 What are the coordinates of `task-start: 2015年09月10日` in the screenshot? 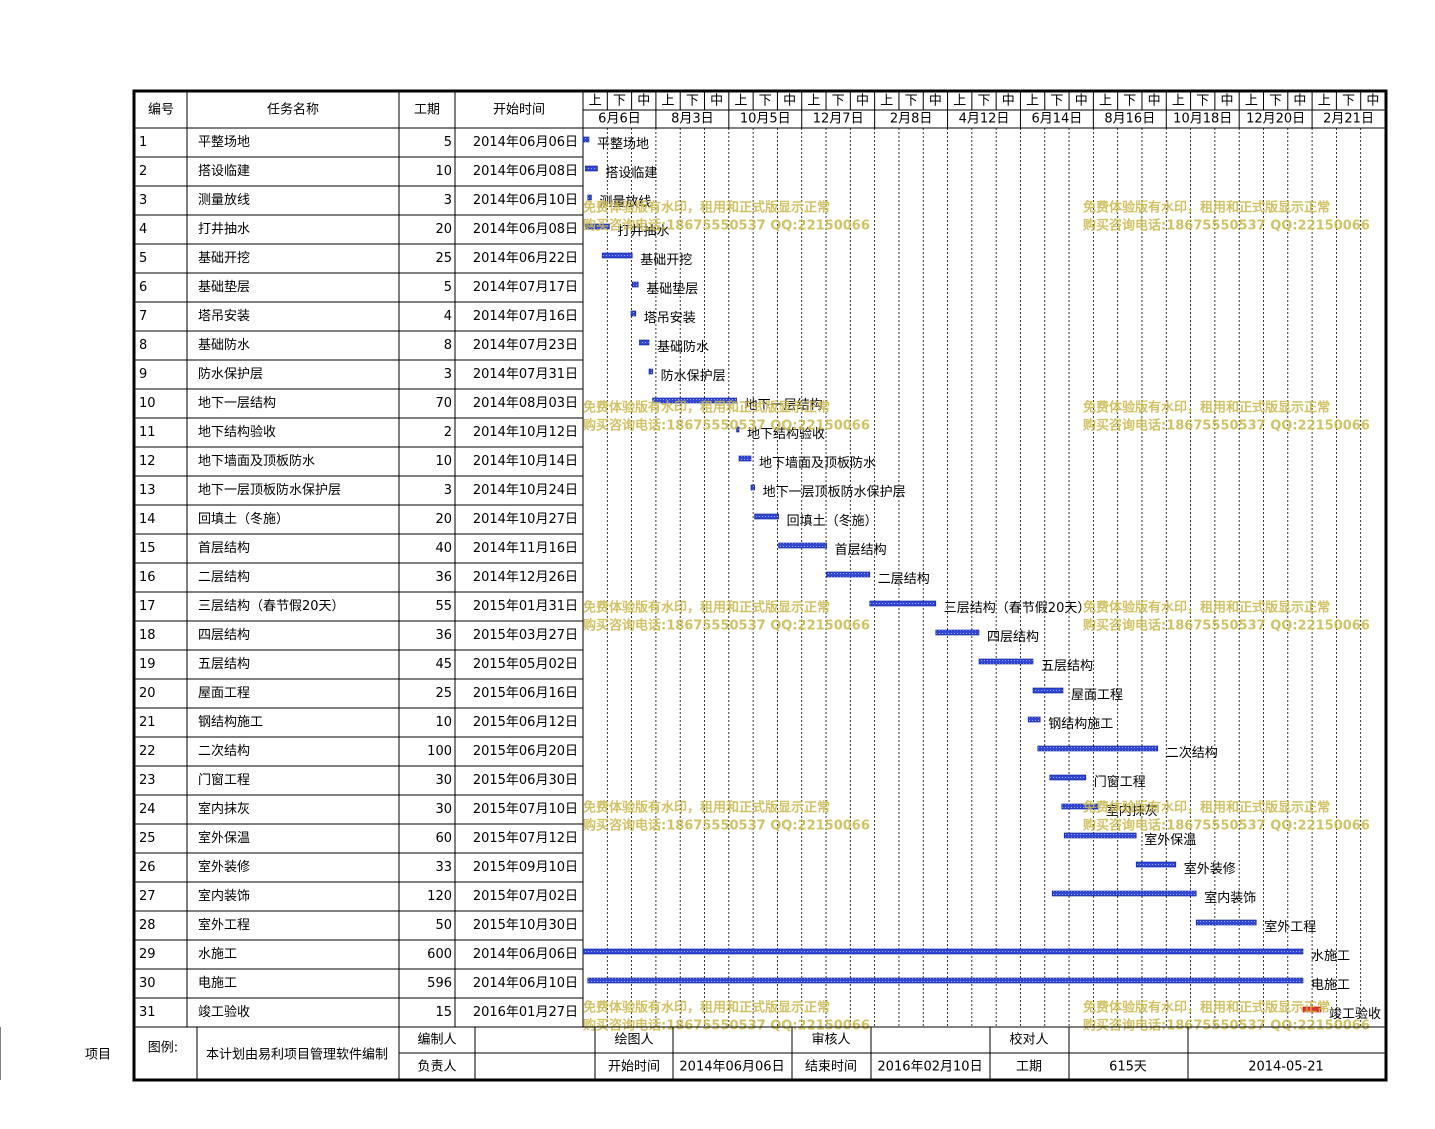 It's located at (525, 867).